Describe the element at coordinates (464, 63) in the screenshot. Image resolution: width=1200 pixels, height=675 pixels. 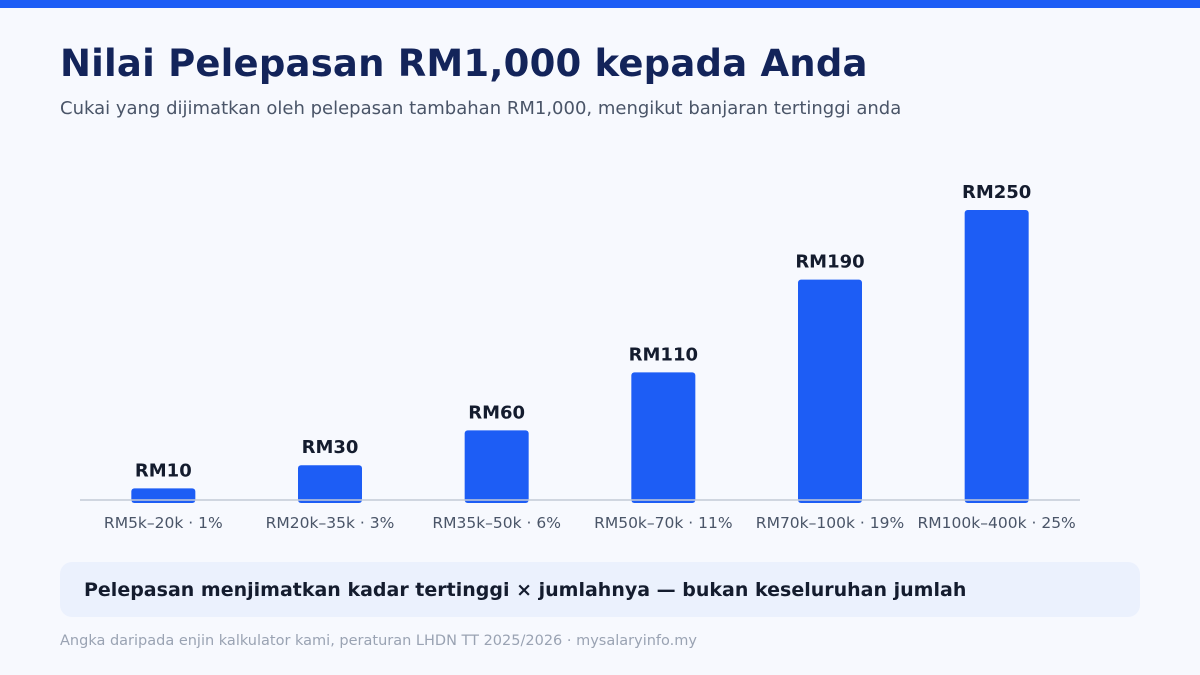
I see `page-title: Nilai Pelepasan RM1,000 kepada Anda` at that location.